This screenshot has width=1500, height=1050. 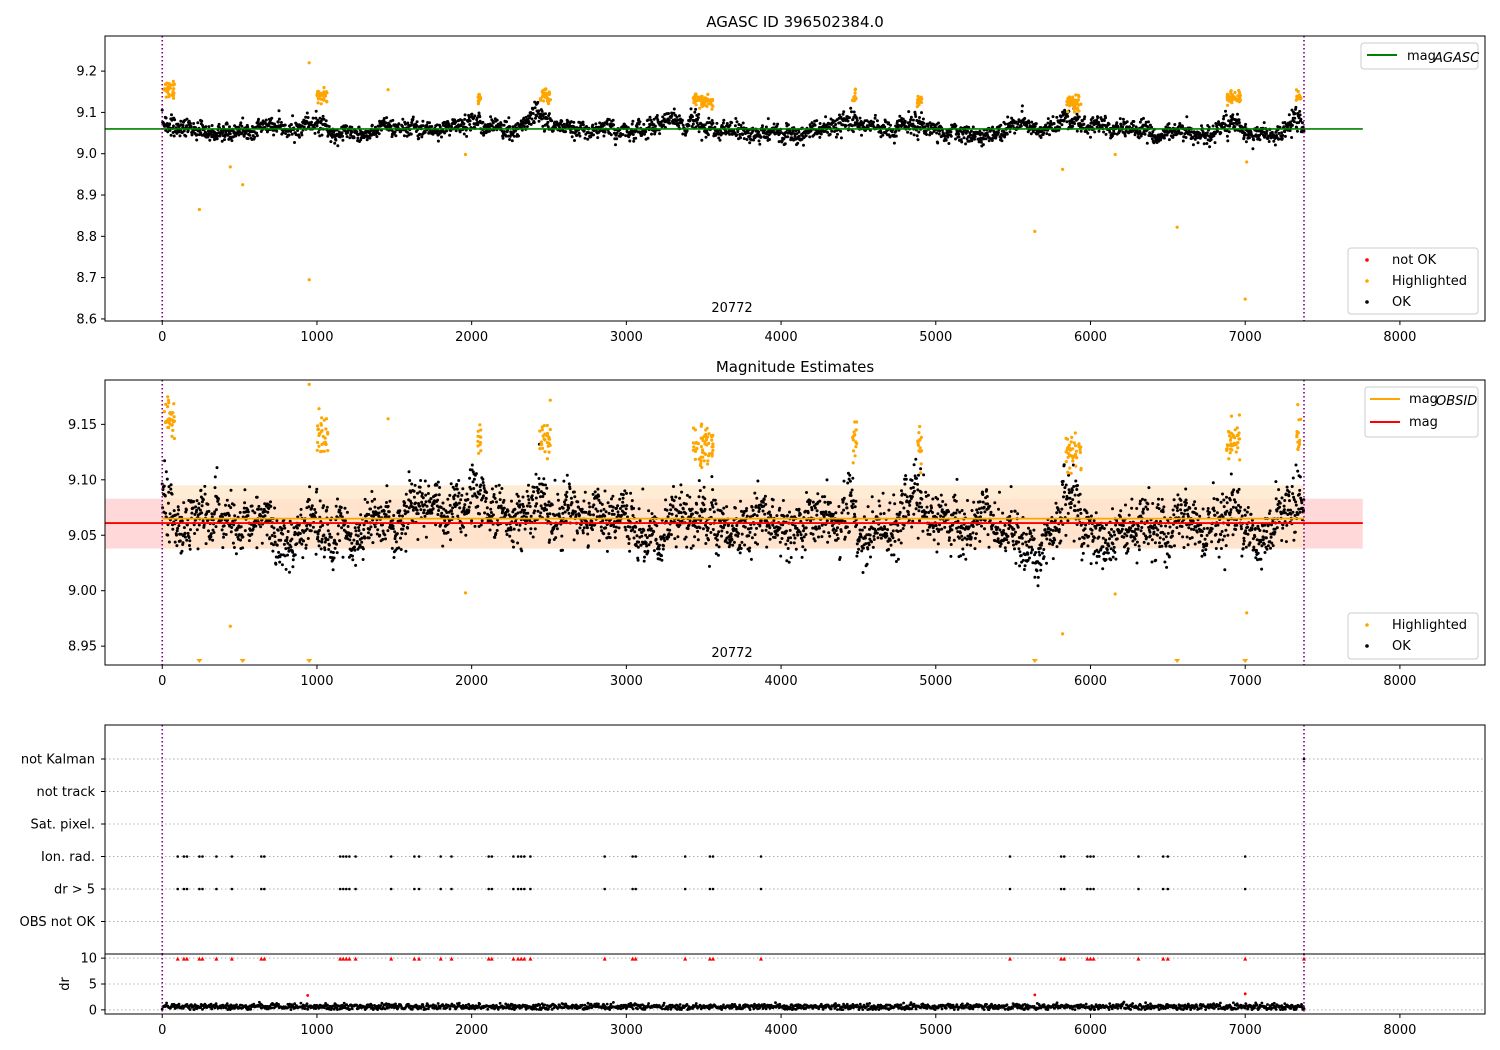 What do you see at coordinates (935, 337) in the screenshot?
I see `p1-xtick-label: 5000` at bounding box center [935, 337].